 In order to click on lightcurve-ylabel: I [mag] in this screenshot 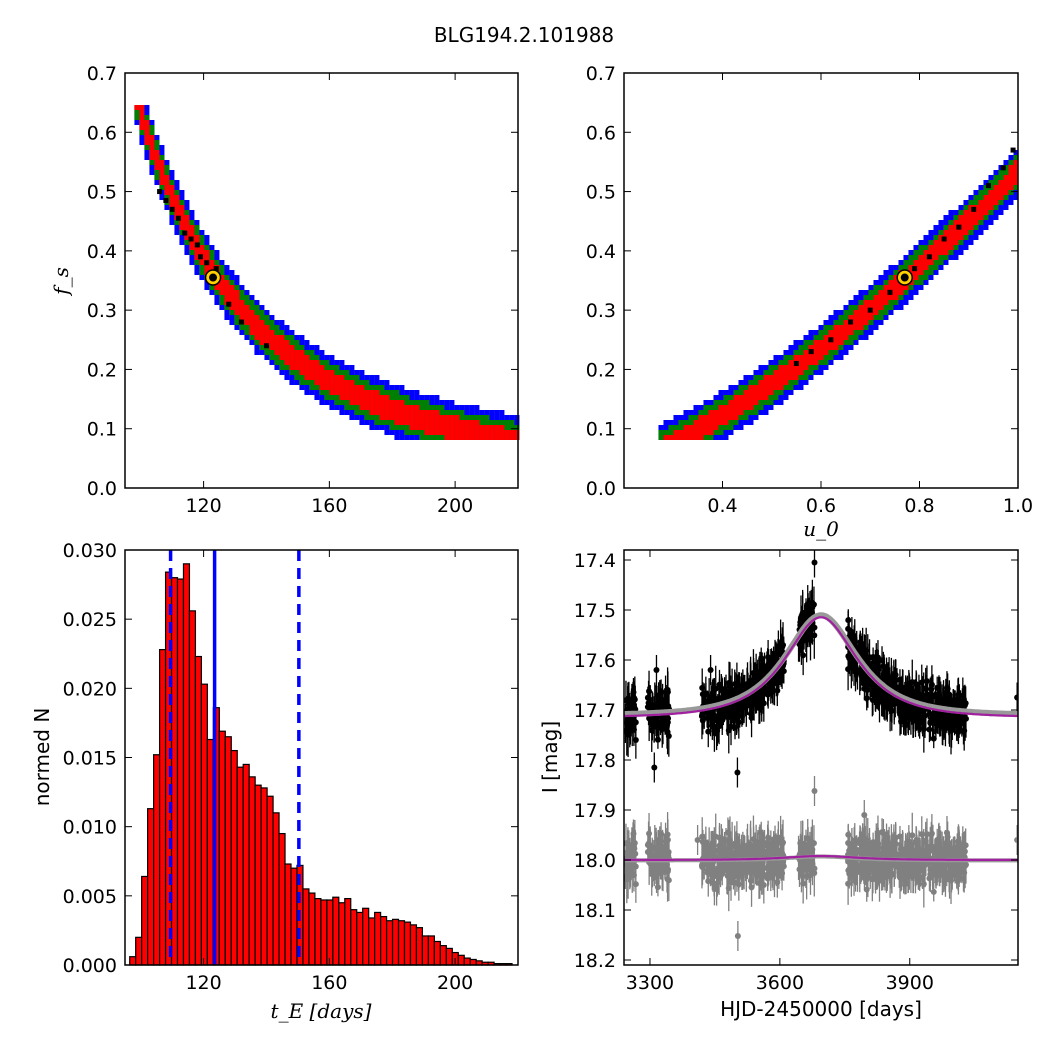, I will do `click(550, 757)`.